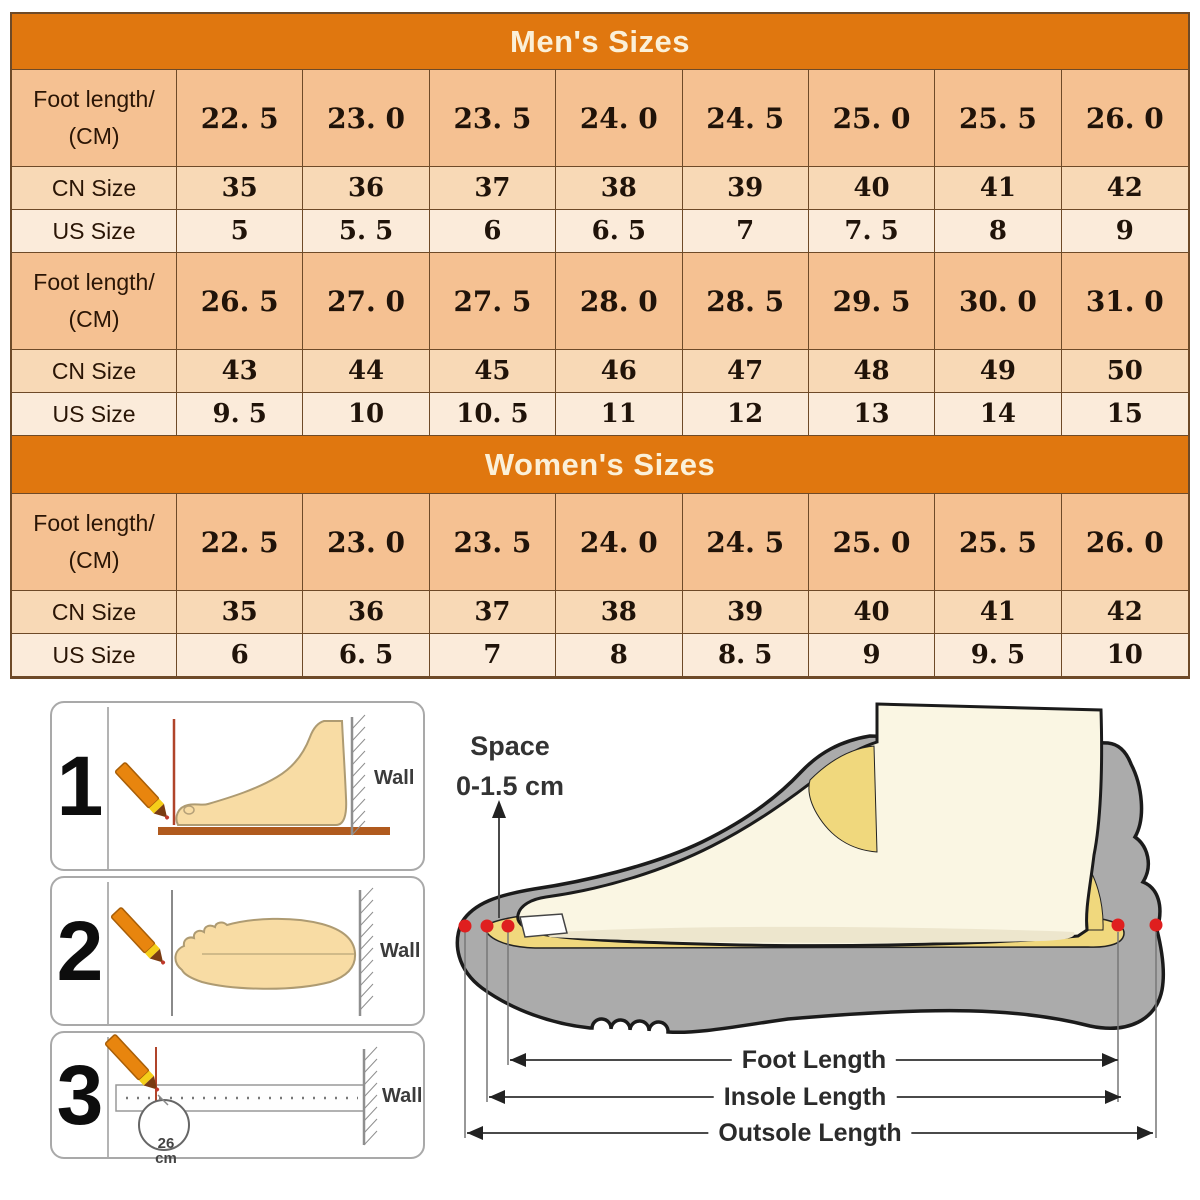 The width and height of the screenshot is (1200, 1200). I want to click on size-cell: 10, so click(366, 414).